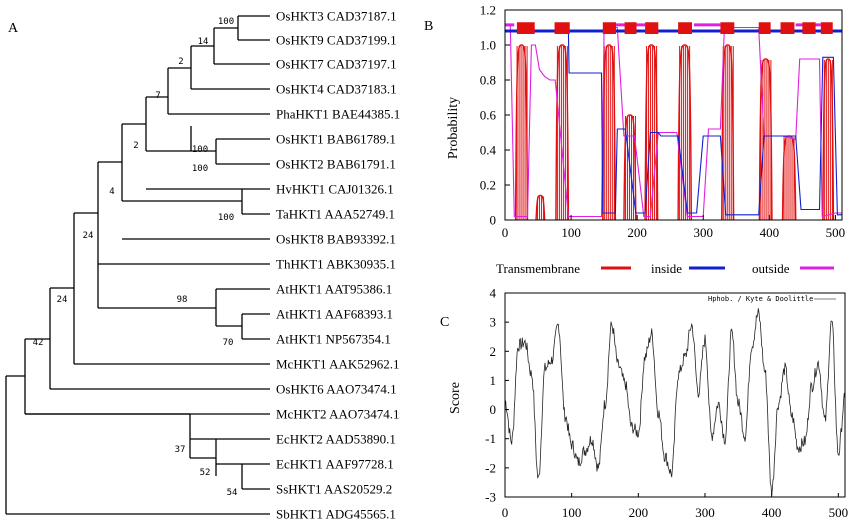 The height and width of the screenshot is (524, 850). Describe the element at coordinates (232, 493) in the screenshot. I see `bootstrap-label: 54` at that location.